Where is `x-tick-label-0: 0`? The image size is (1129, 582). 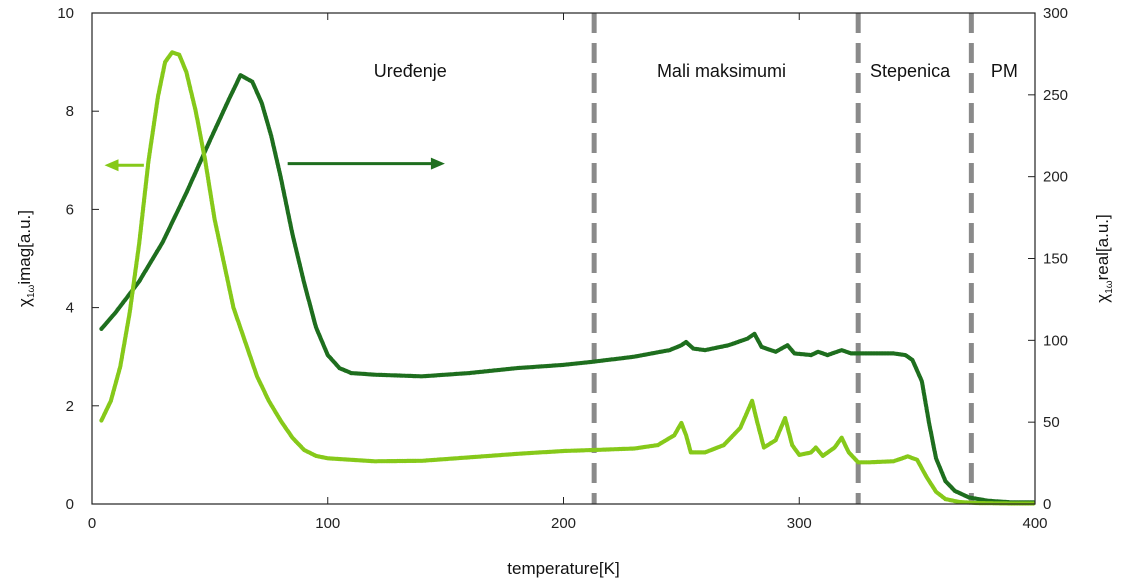 x-tick-label-0: 0 is located at coordinates (92, 523).